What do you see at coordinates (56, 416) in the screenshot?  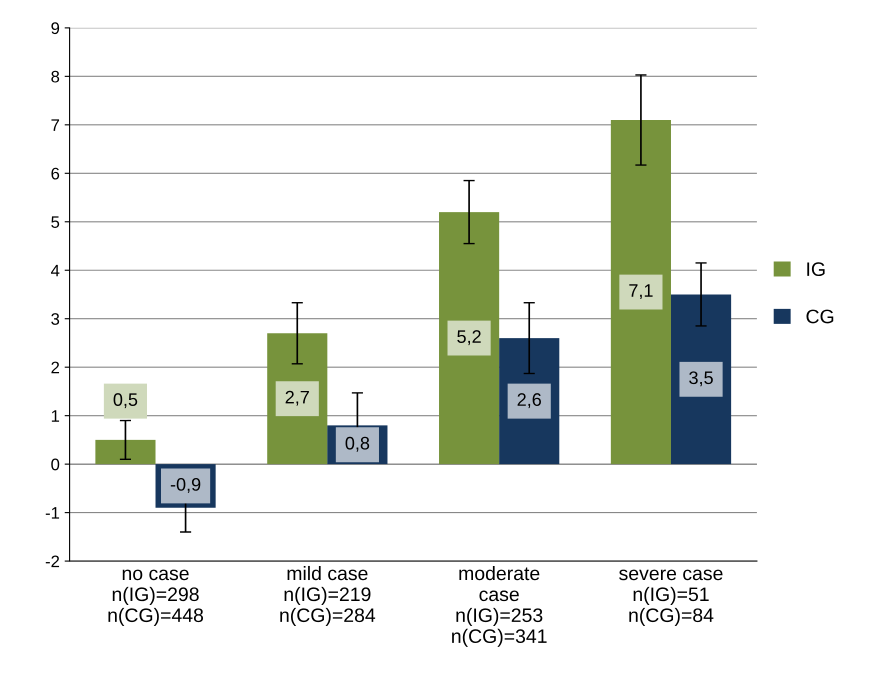 I see `y-tick-label: 1` at bounding box center [56, 416].